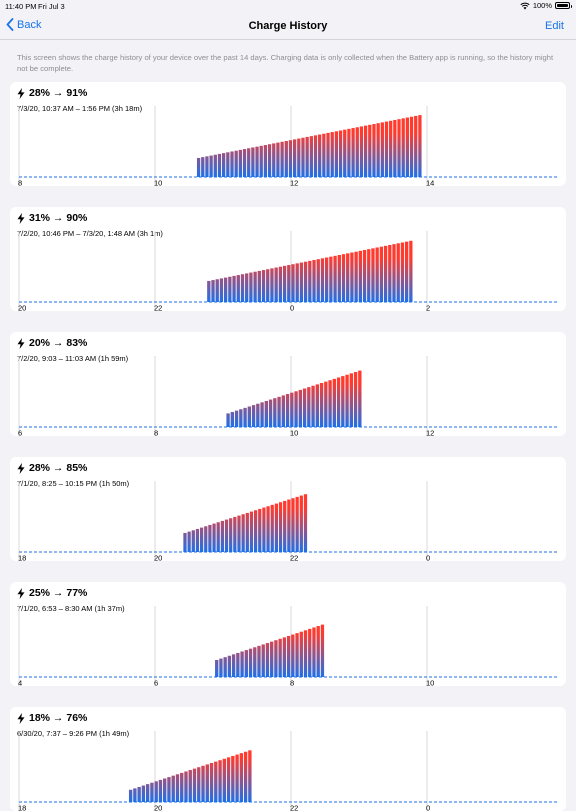 This screenshot has height=811, width=576. What do you see at coordinates (156, 683) in the screenshot?
I see `x-tick-label: 6` at bounding box center [156, 683].